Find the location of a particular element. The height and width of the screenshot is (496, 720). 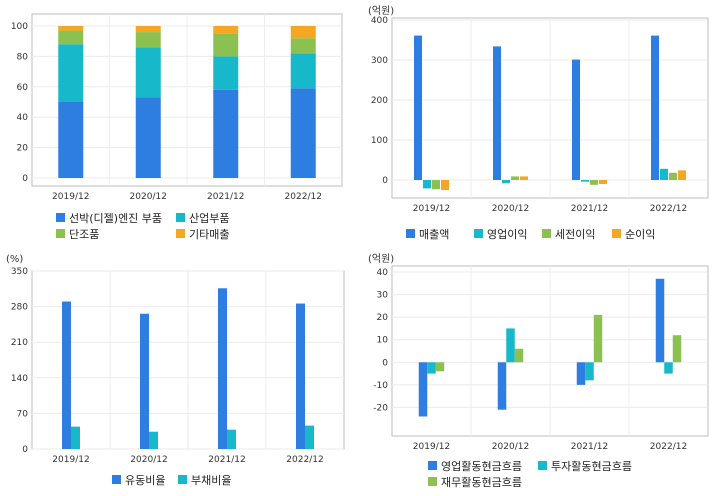

legend-label: 선박(디젤)엔진 부품 is located at coordinates (115, 218).